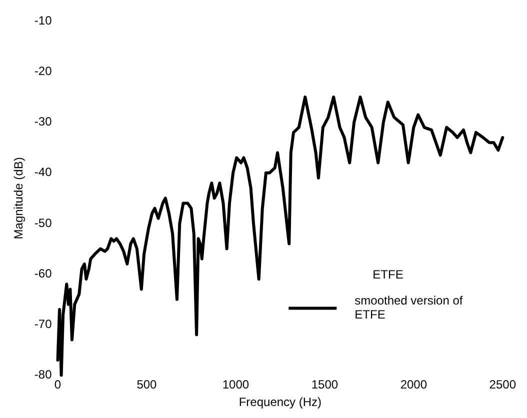 The height and width of the screenshot is (418, 527). I want to click on x-tick-label: 1000, so click(236, 385).